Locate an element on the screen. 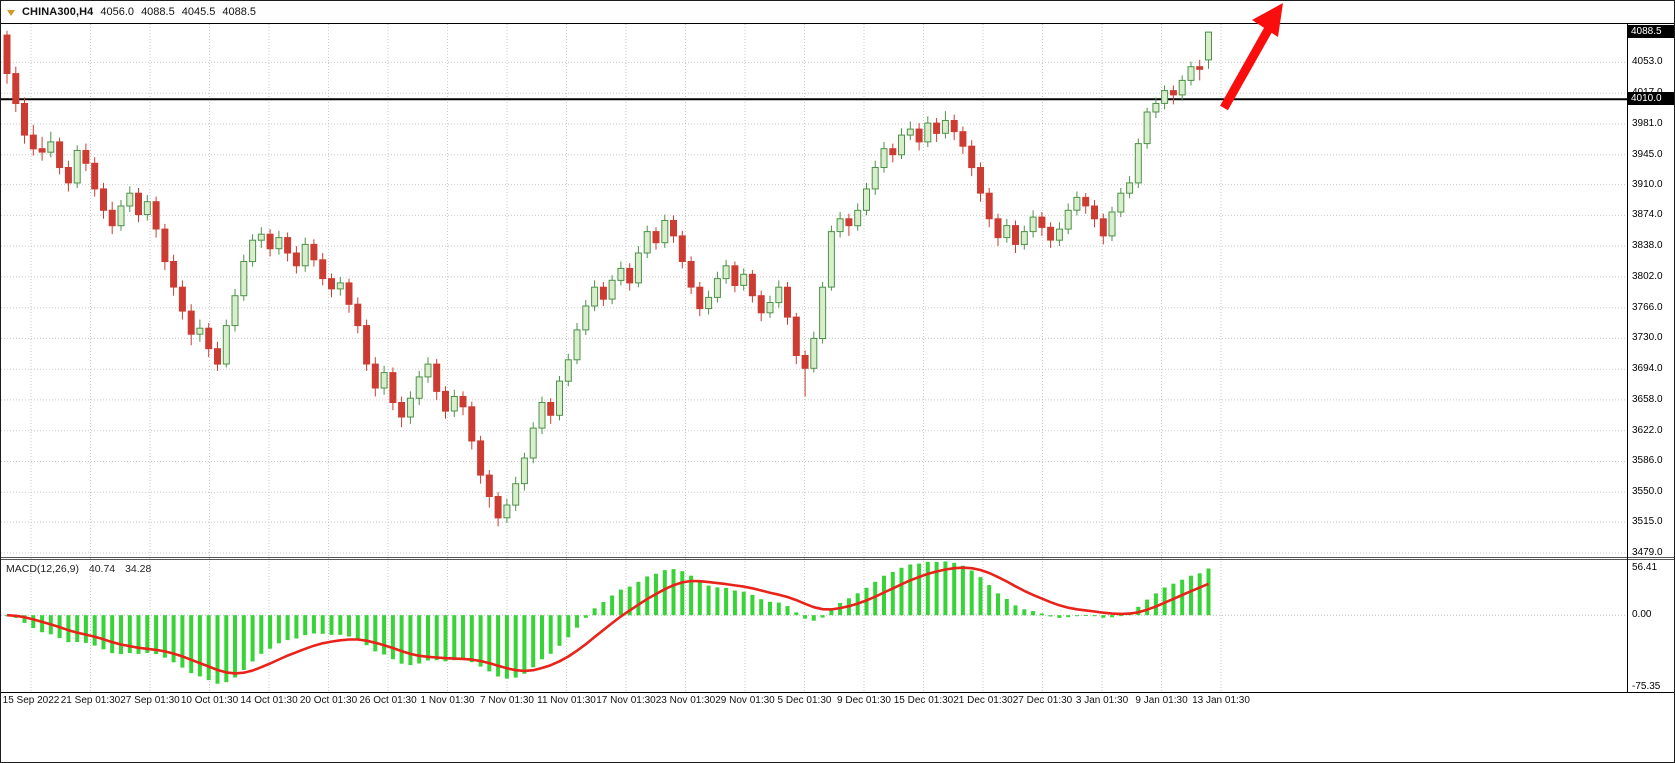 The height and width of the screenshot is (763, 1675). ohlc-low-value: 4045.5 is located at coordinates (198, 12).